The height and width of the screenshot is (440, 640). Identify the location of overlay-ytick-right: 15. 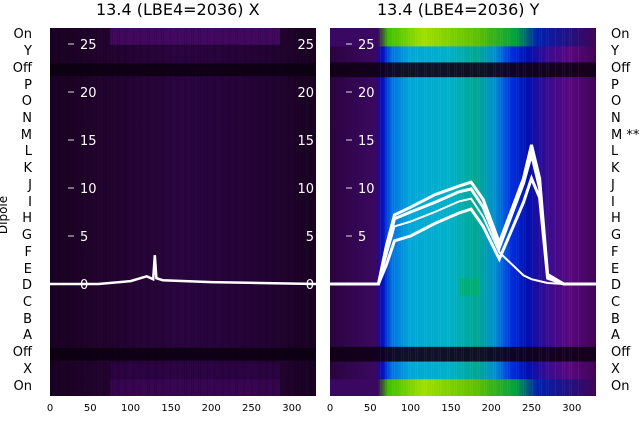
(366, 141).